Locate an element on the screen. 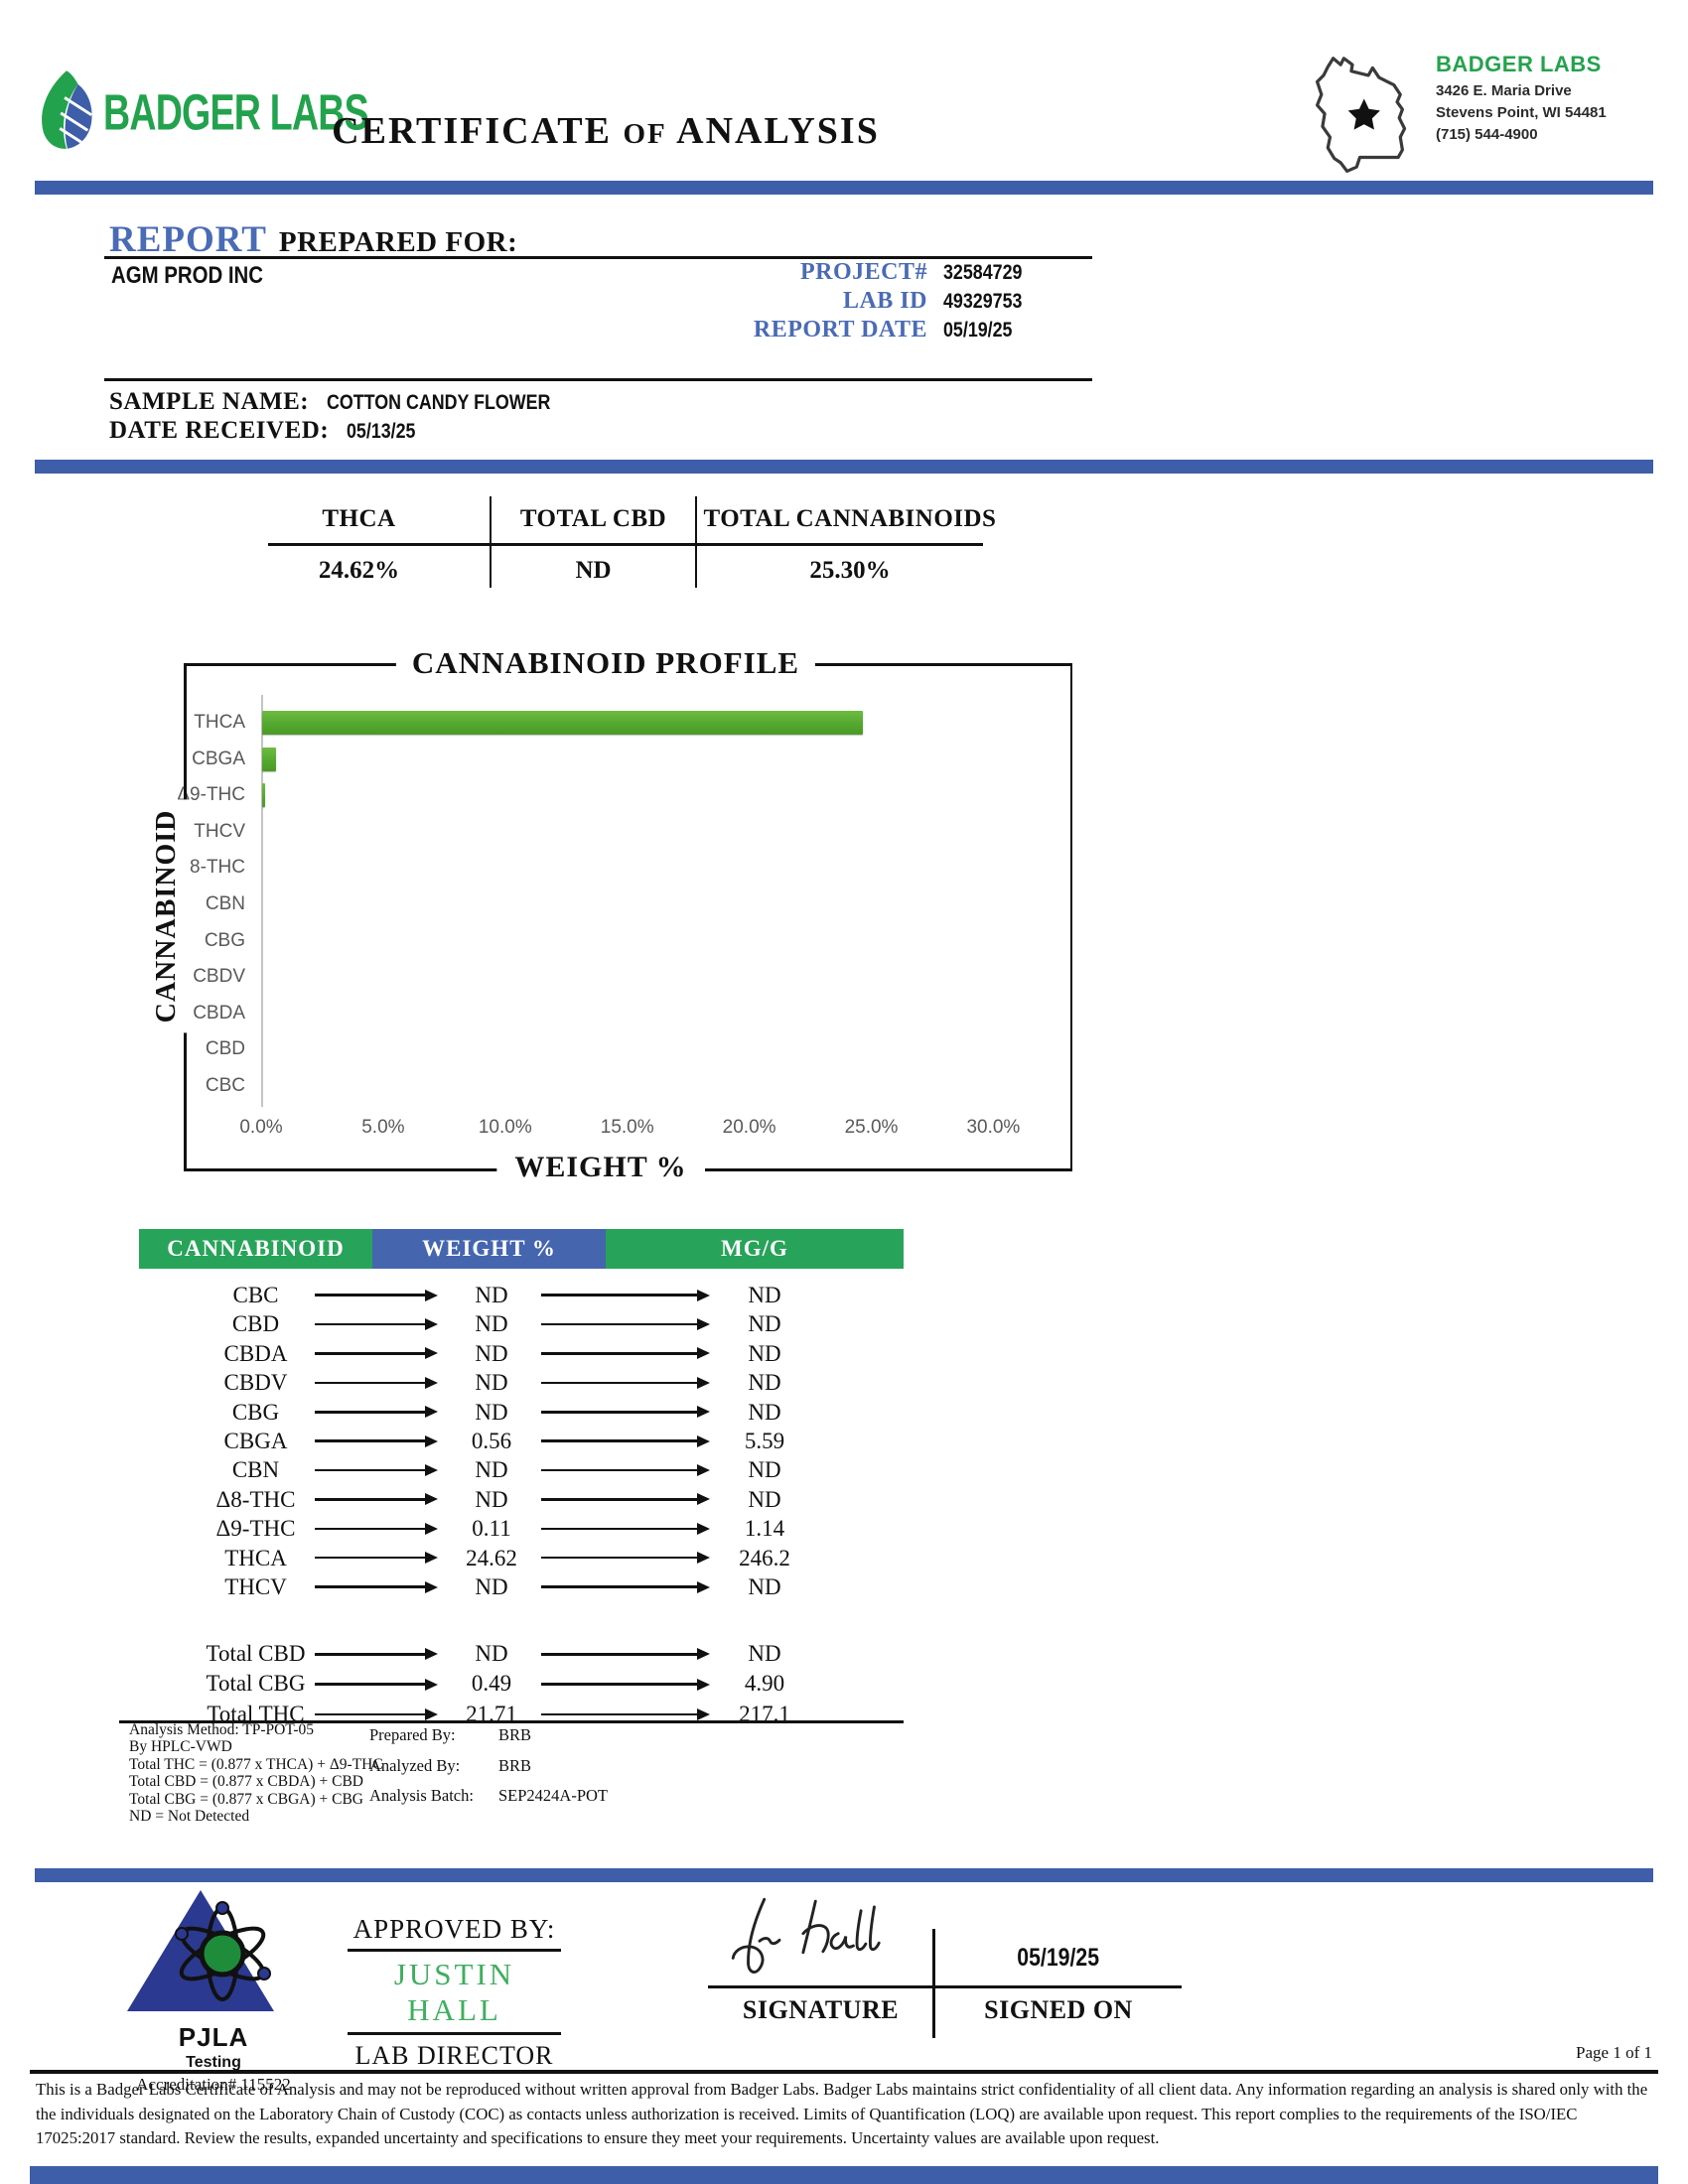  chart-x-tick: 0.0% is located at coordinates (261, 1127).